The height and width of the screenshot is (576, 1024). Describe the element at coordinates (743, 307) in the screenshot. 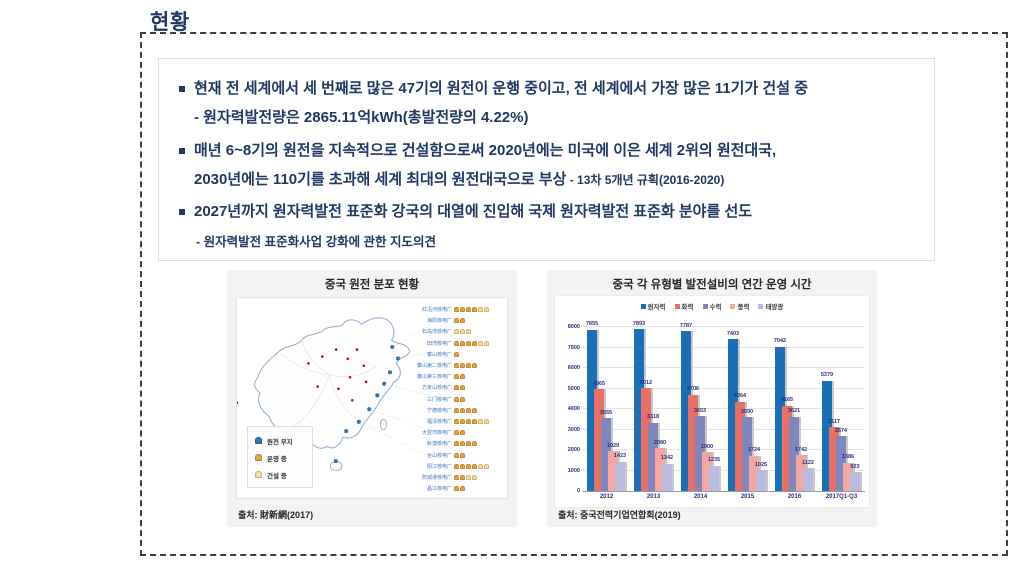

I see `legend-series-label: 풍력` at that location.